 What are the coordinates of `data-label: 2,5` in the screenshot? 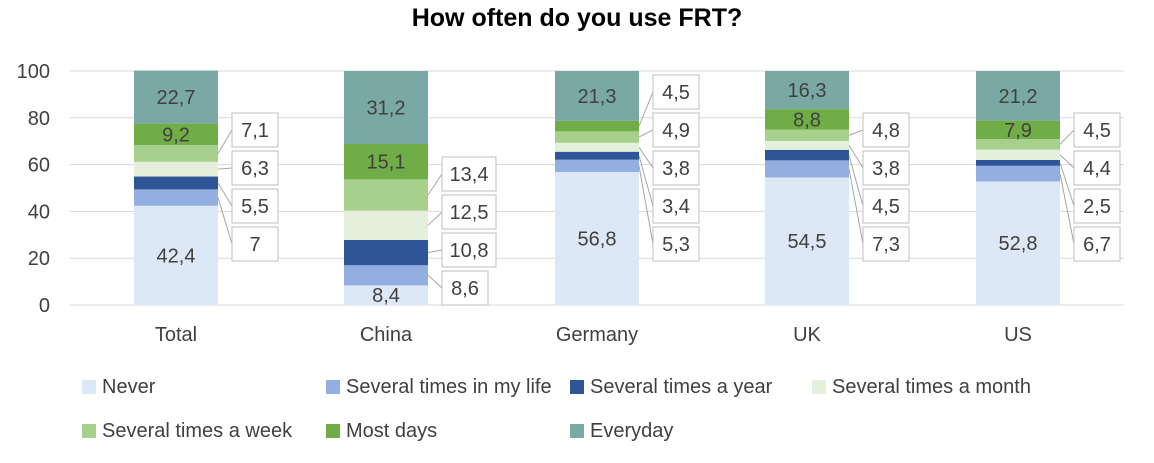 It's located at (1097, 207).